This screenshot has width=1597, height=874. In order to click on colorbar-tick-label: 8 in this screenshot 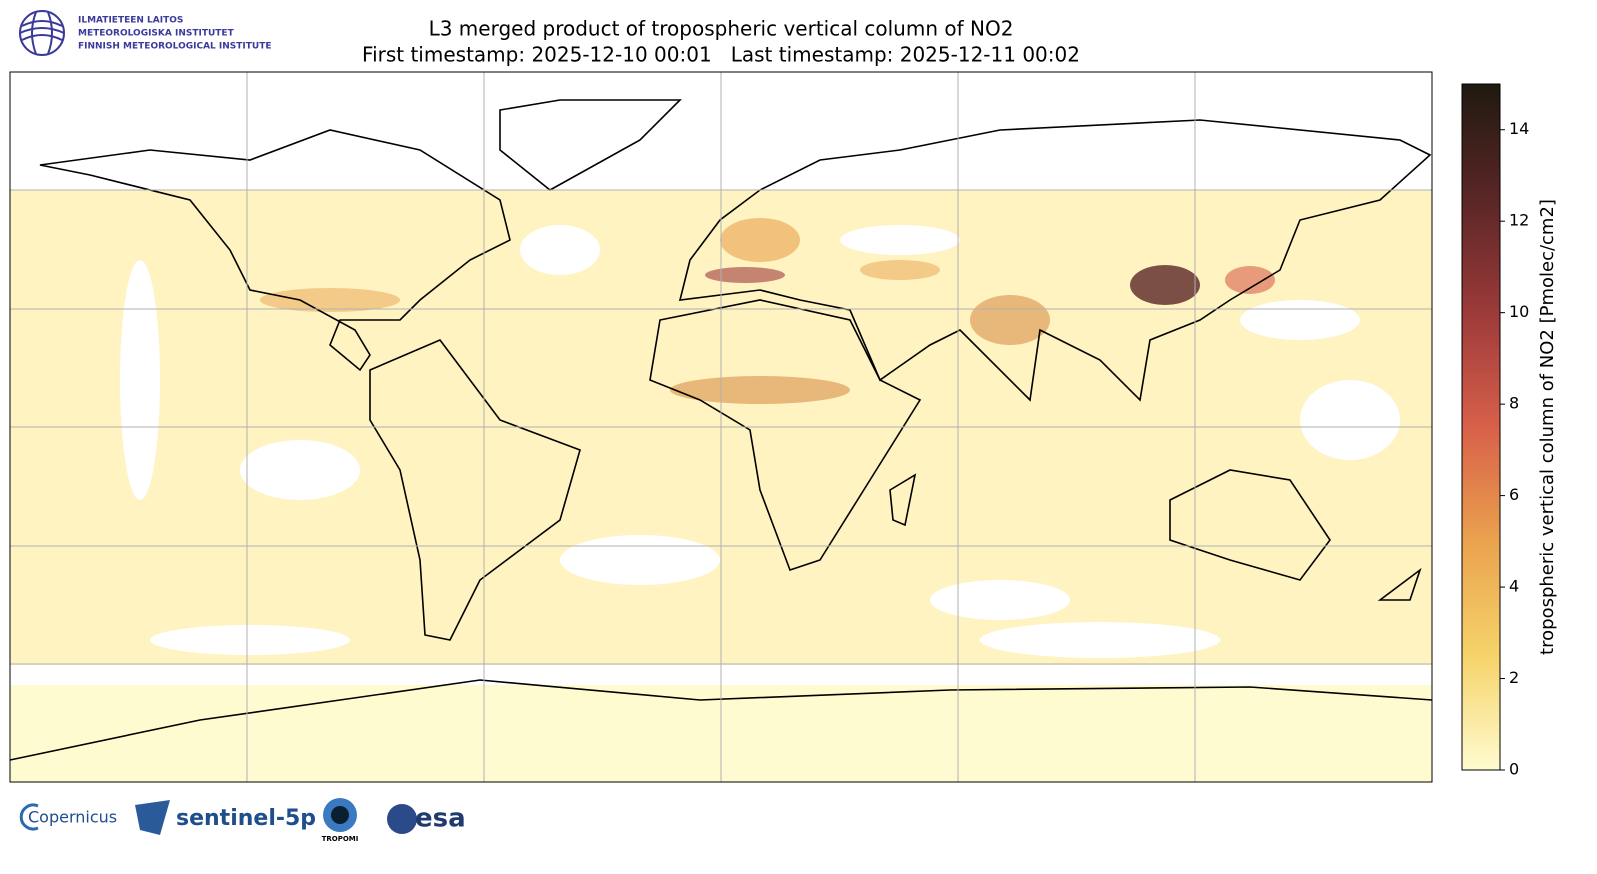, I will do `click(1514, 403)`.